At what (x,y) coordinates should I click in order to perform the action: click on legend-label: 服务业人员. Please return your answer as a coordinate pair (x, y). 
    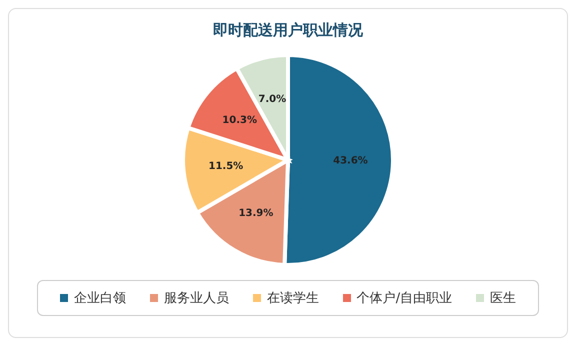
    Looking at the image, I should click on (195, 298).